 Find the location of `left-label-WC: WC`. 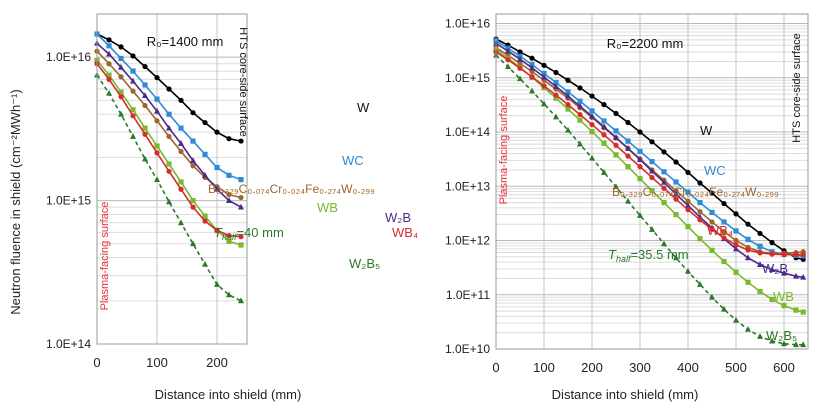

left-label-WC: WC is located at coordinates (353, 160).